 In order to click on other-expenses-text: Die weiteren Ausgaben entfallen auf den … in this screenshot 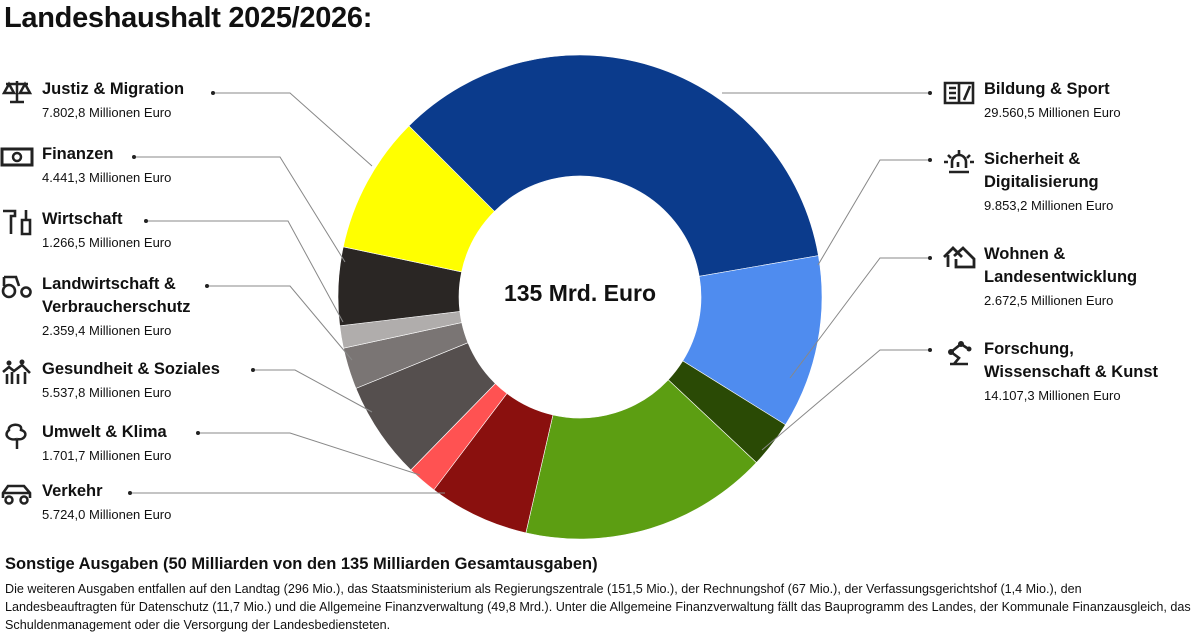, I will do `click(598, 607)`.